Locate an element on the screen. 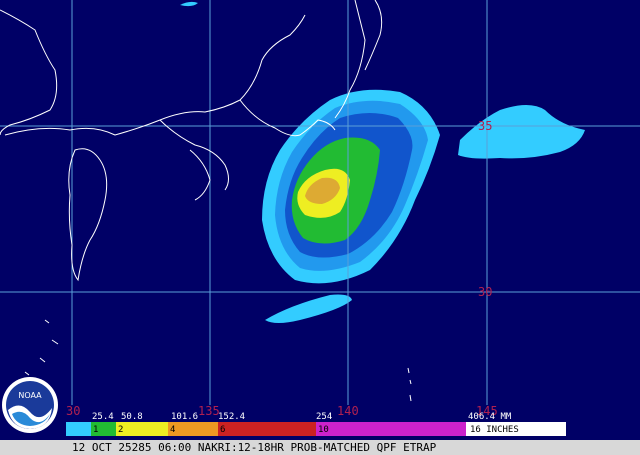 This screenshot has width=640, height=455. inch-label: 10 is located at coordinates (323, 430).